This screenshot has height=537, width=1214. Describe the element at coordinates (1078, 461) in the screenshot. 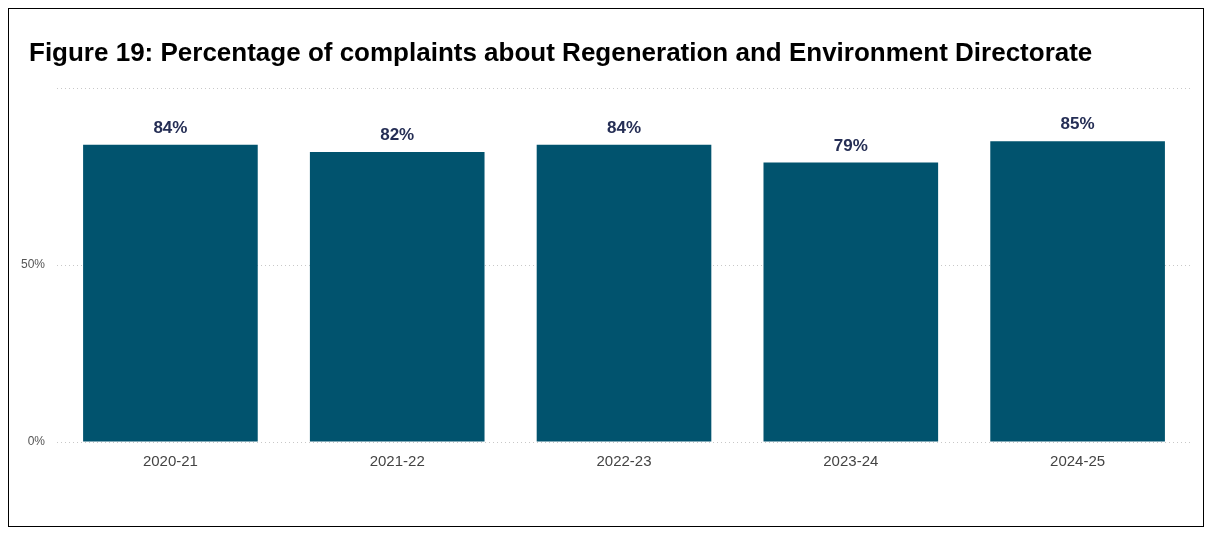

I see `x-tick-label: 2024-25` at that location.